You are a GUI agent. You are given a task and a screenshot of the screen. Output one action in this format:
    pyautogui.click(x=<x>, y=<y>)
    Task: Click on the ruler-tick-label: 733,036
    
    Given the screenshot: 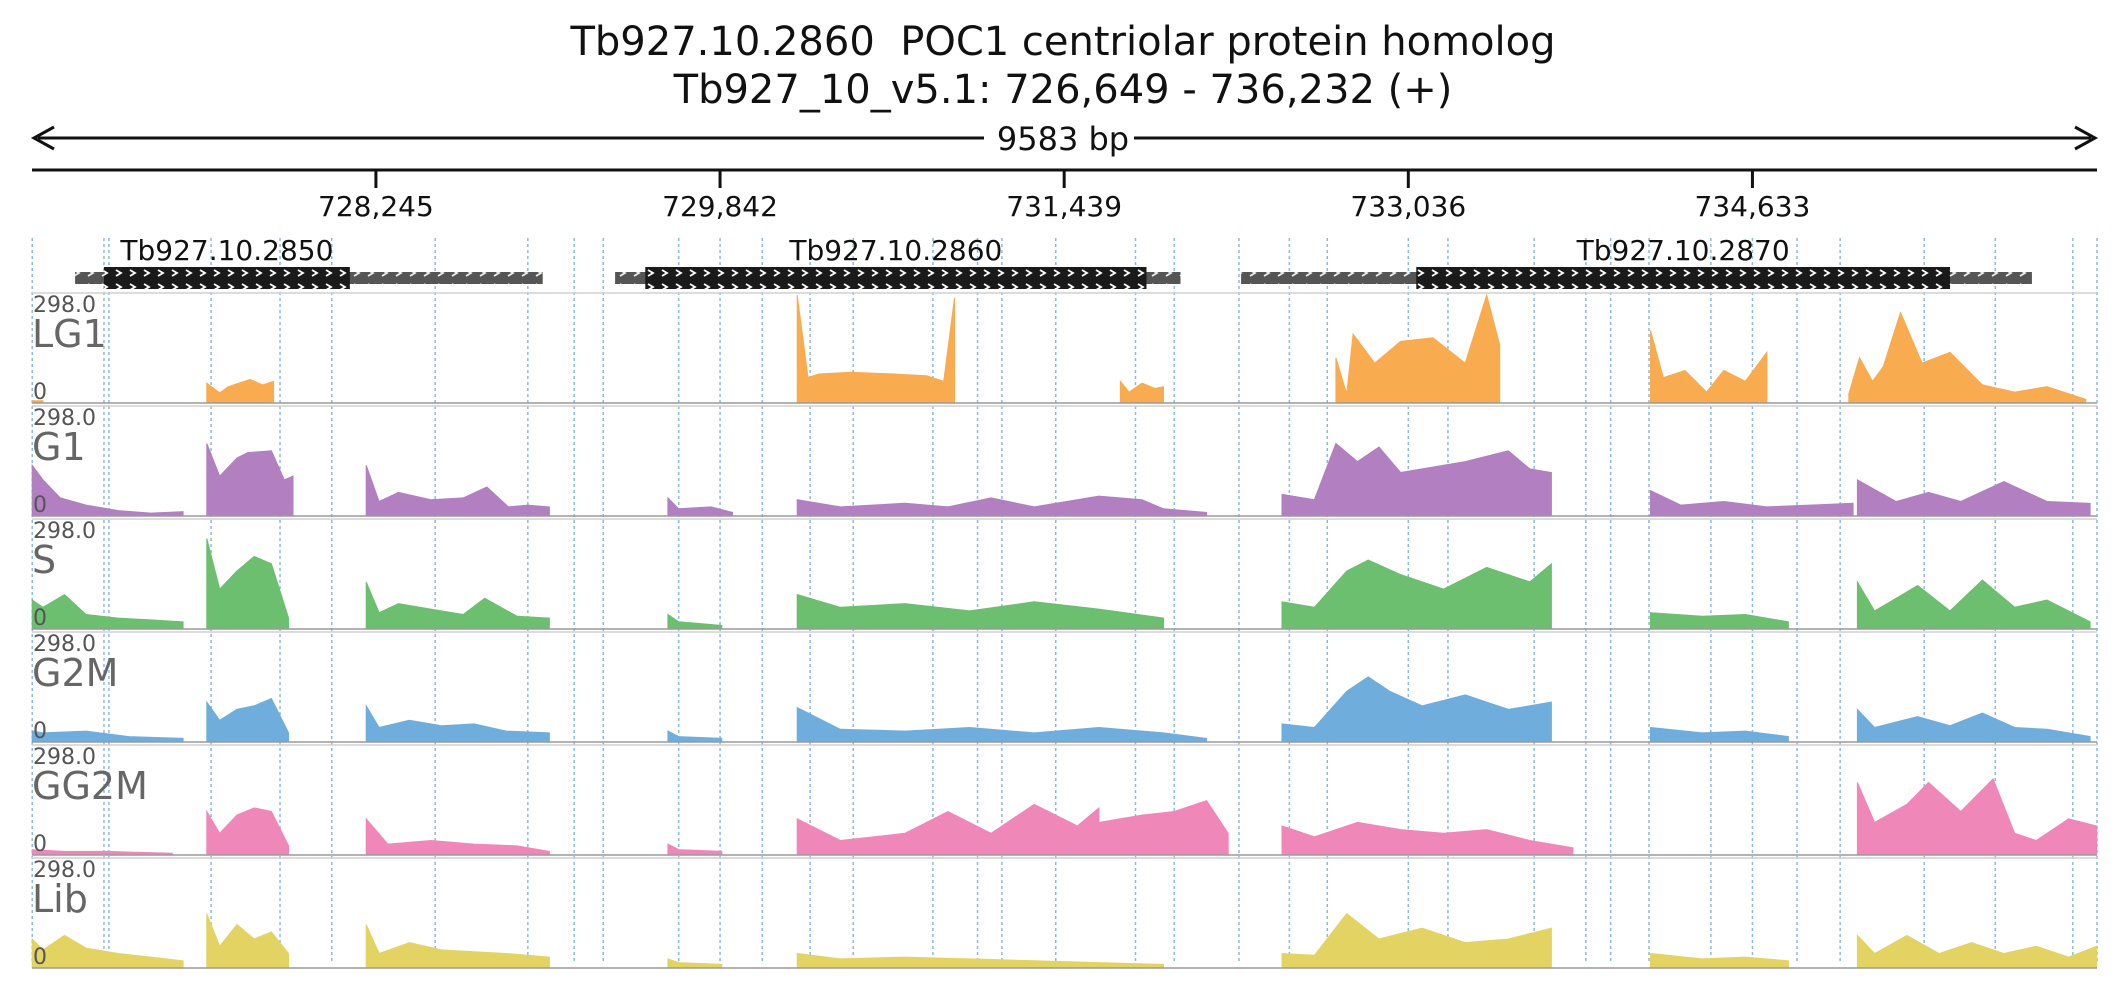 What is the action you would take?
    pyautogui.click(x=1408, y=206)
    